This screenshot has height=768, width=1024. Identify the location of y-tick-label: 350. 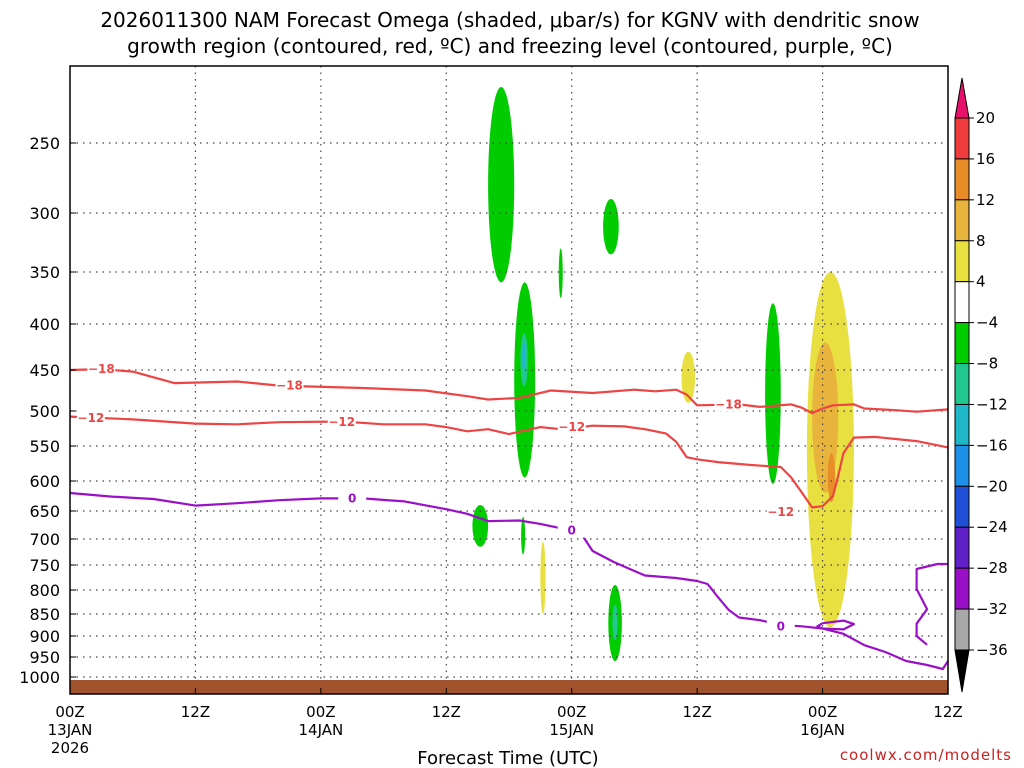
(44, 272).